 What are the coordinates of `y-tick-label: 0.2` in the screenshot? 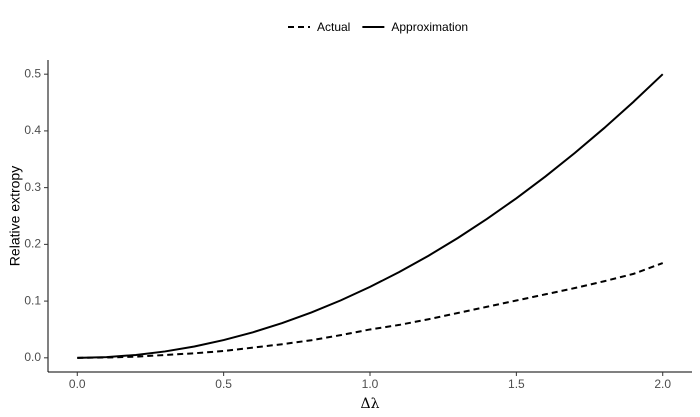 It's located at (32, 244).